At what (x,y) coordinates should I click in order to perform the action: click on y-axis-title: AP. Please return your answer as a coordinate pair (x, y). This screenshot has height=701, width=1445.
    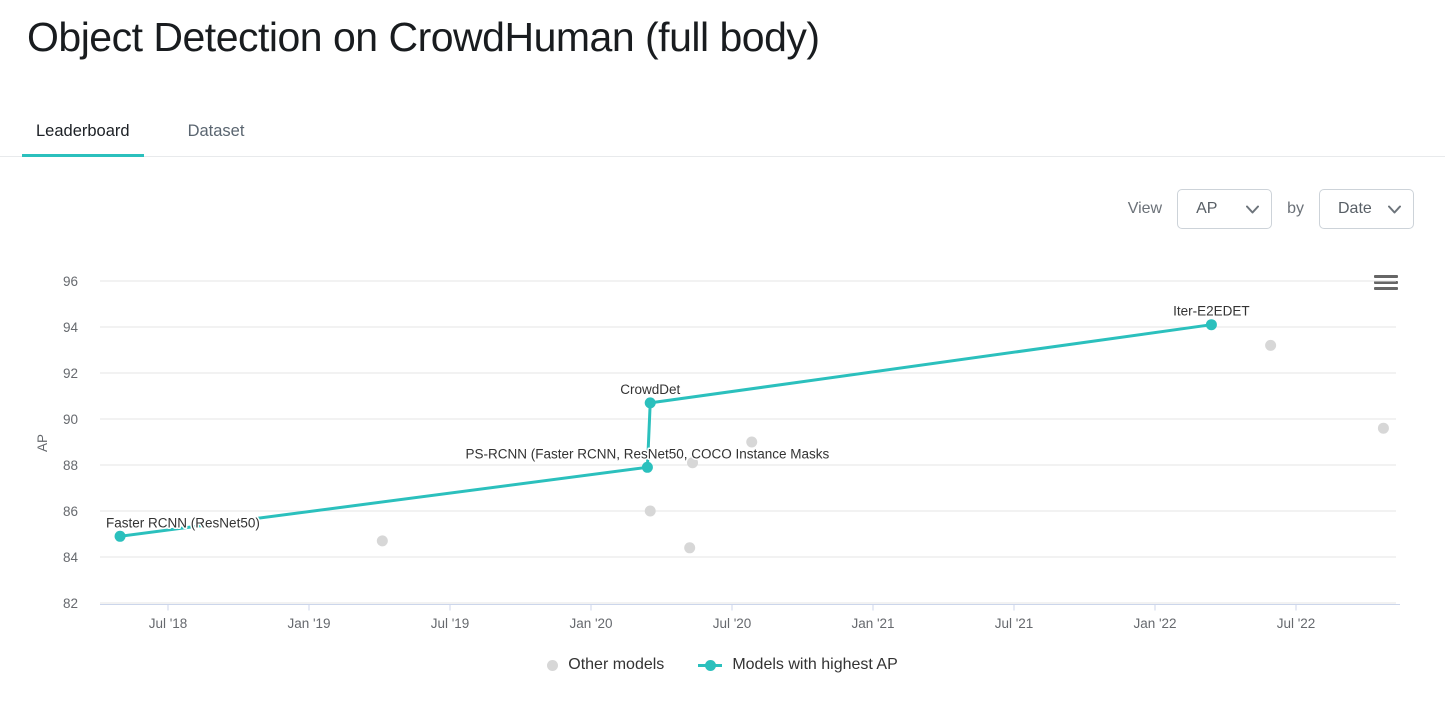
    Looking at the image, I should click on (42, 443).